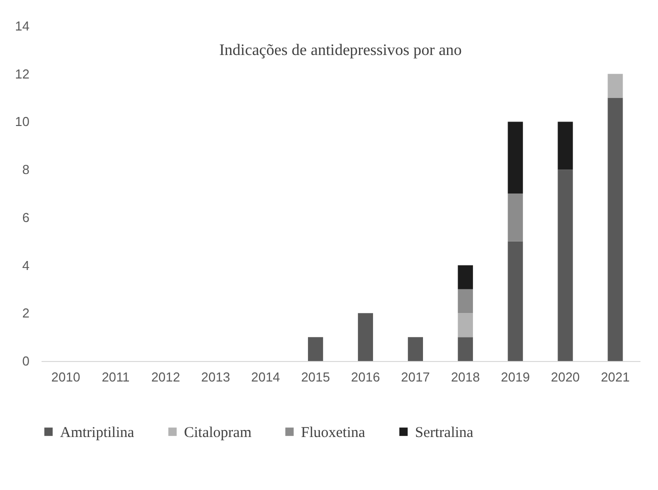  Describe the element at coordinates (365, 377) in the screenshot. I see `x-tick-label: 2016` at that location.